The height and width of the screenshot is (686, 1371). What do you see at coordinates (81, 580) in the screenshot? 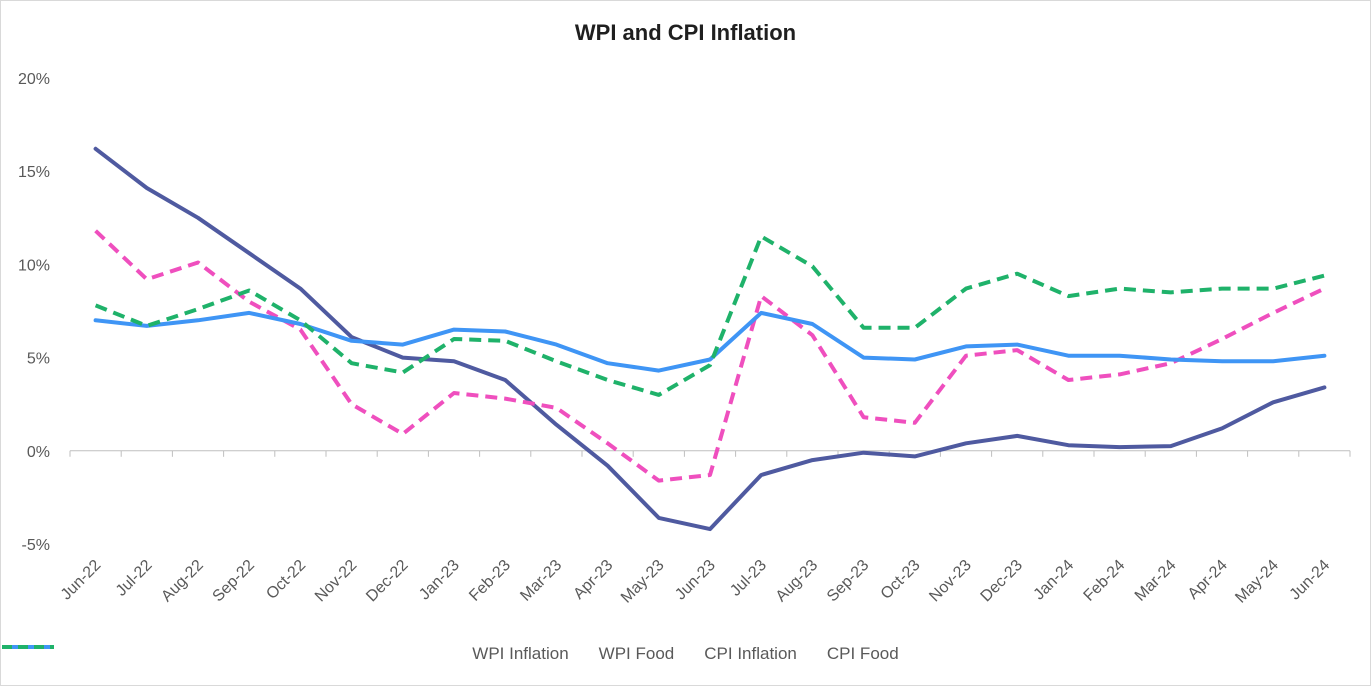
I see `x-tick-label: Jun-22` at bounding box center [81, 580].